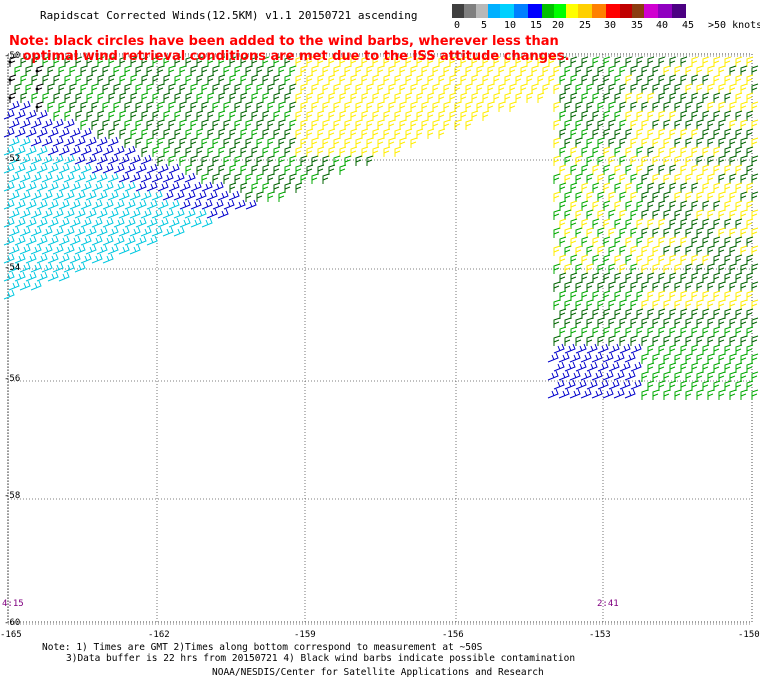  I want to click on cb-label-40: 40, so click(662, 25).